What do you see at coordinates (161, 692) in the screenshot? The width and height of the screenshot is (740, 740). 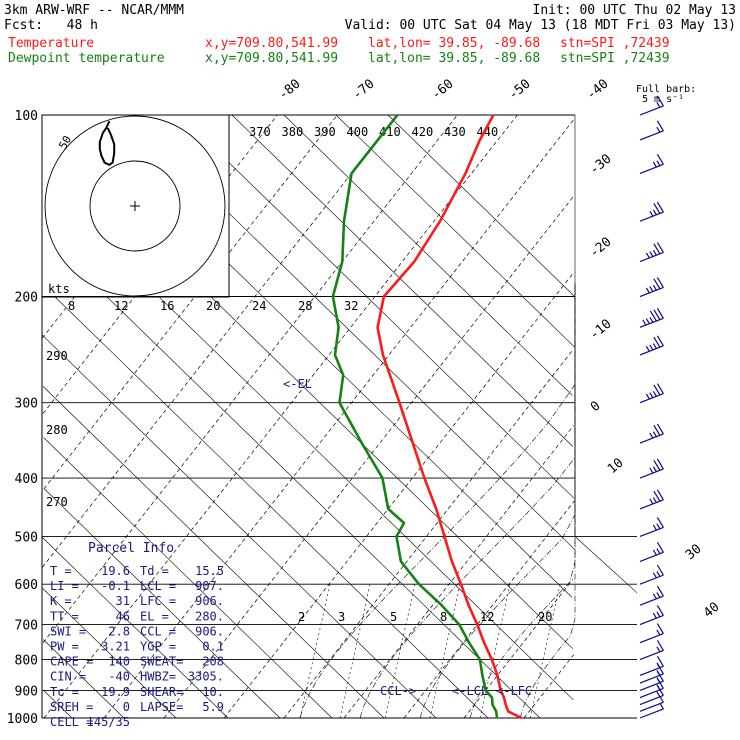 I see `parcel-info-key: SHEAR=` at bounding box center [161, 692].